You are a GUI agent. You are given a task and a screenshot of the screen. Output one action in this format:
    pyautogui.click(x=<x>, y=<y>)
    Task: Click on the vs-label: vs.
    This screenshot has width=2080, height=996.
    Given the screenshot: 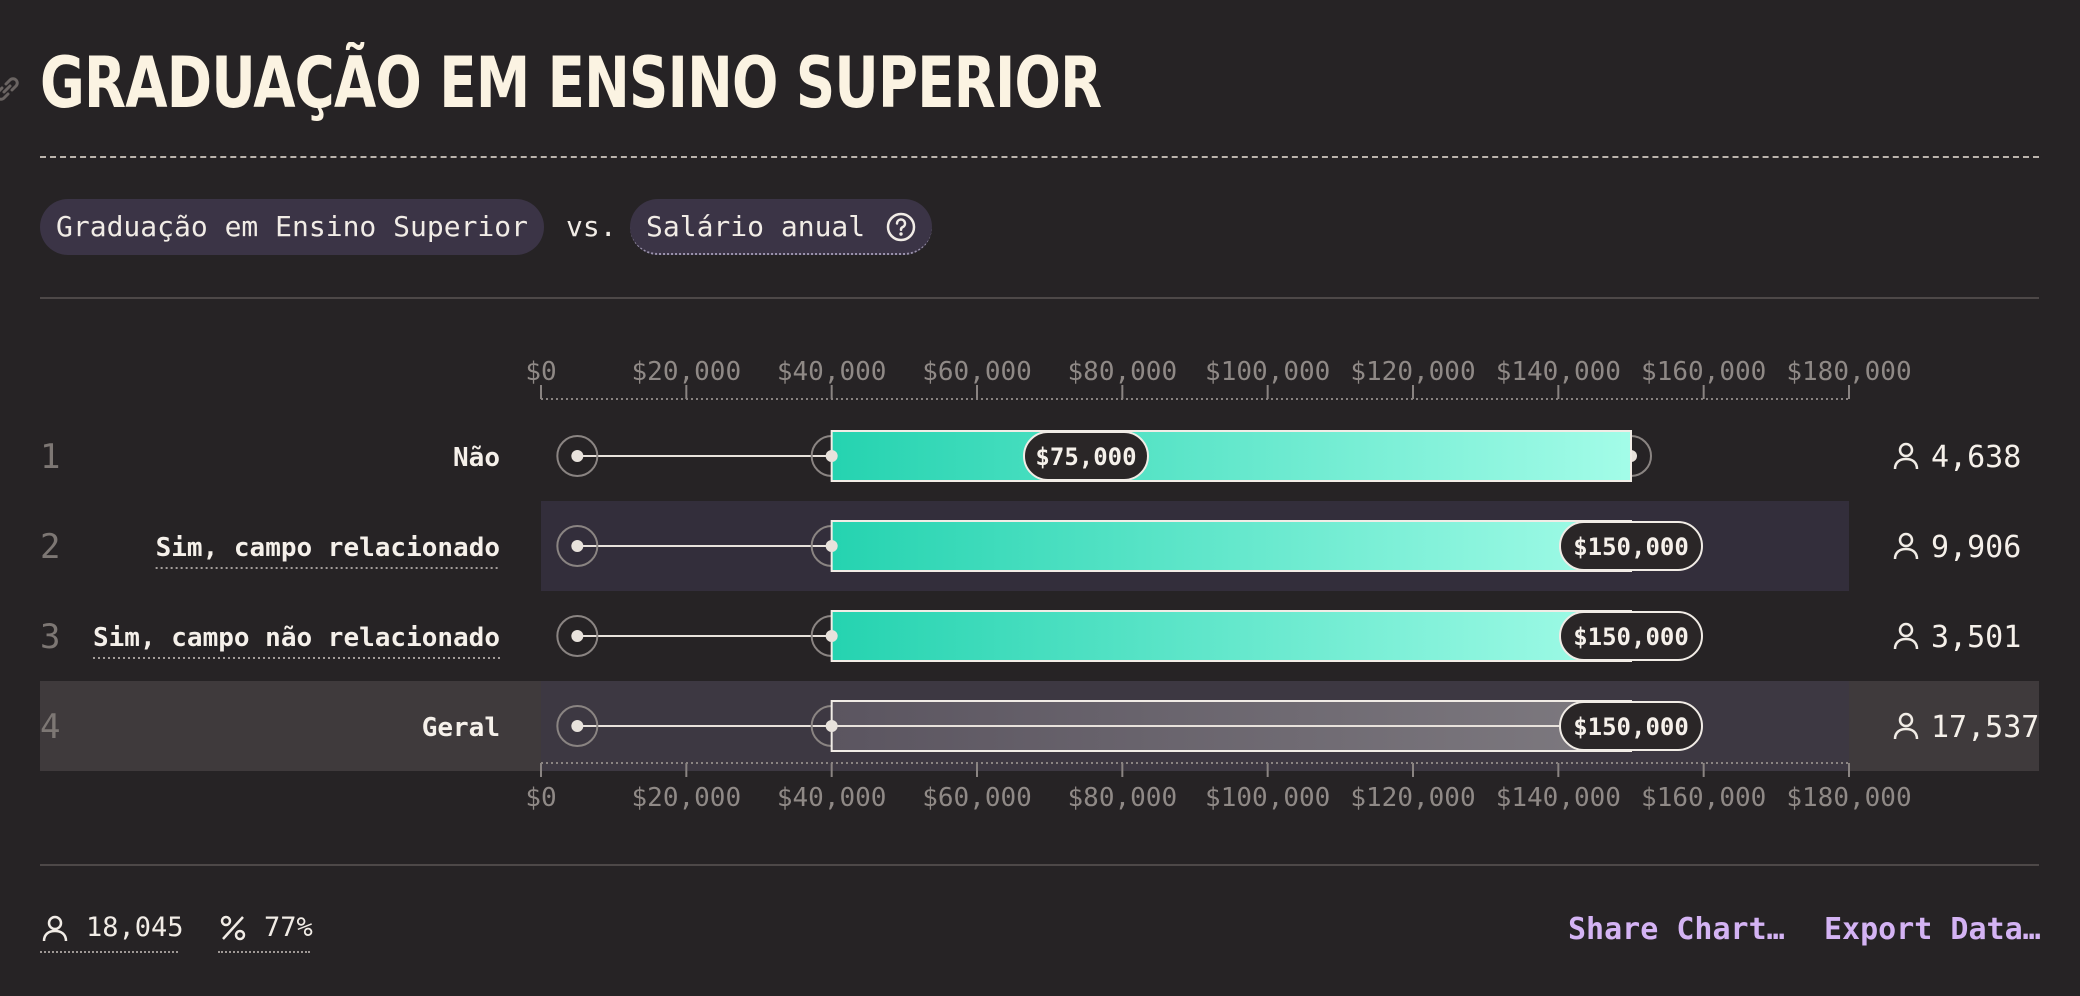 What is the action you would take?
    pyautogui.click(x=591, y=226)
    